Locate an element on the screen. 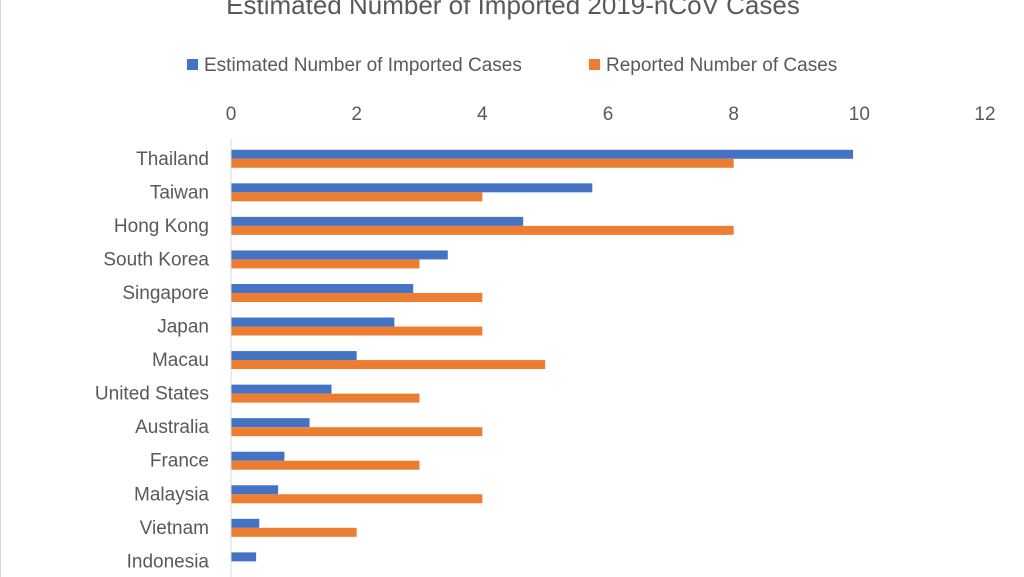 The height and width of the screenshot is (577, 1024). x-tick-label: 4 is located at coordinates (482, 114).